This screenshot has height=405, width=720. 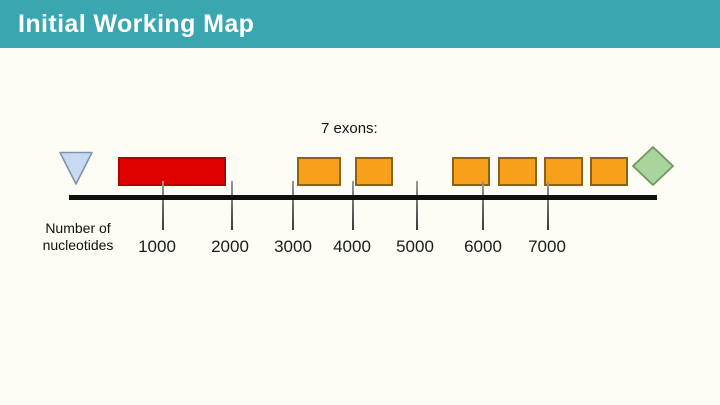 I want to click on tick-label-7000: 7000, so click(x=547, y=246).